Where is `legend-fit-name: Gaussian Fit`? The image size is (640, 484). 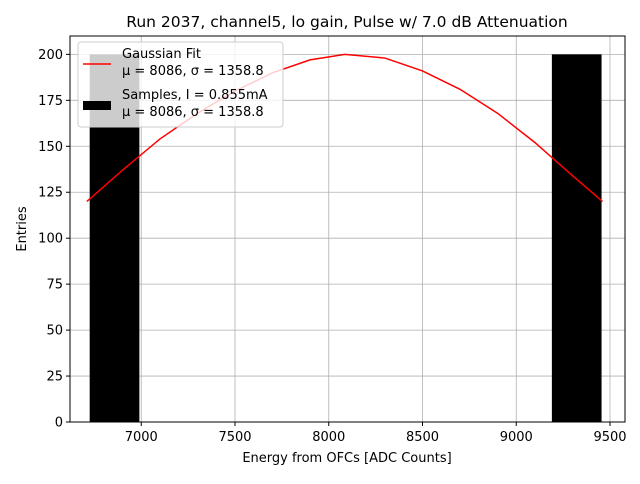 legend-fit-name: Gaussian Fit is located at coordinates (161, 54).